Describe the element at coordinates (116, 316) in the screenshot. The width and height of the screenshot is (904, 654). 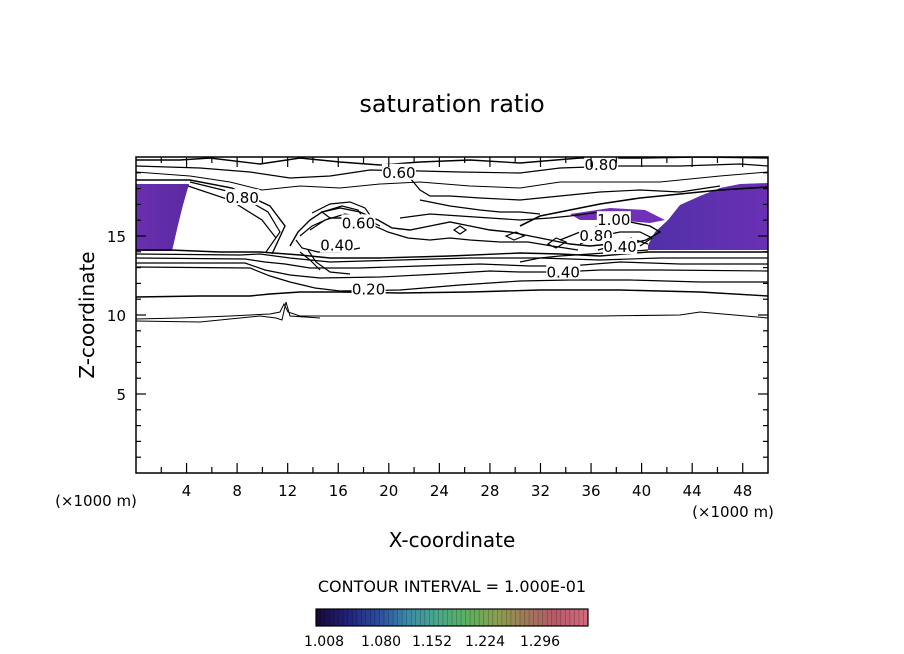
I see `y-tick-label: 10` at that location.